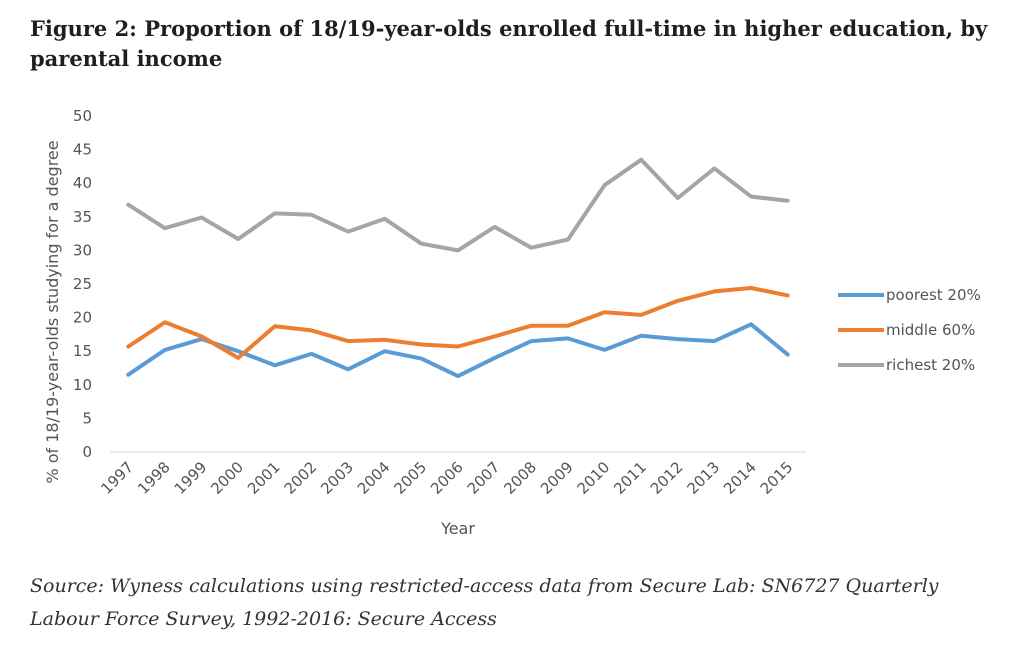 The image size is (1010, 661). What do you see at coordinates (301, 478) in the screenshot?
I see `x-tick-label: 2002` at bounding box center [301, 478].